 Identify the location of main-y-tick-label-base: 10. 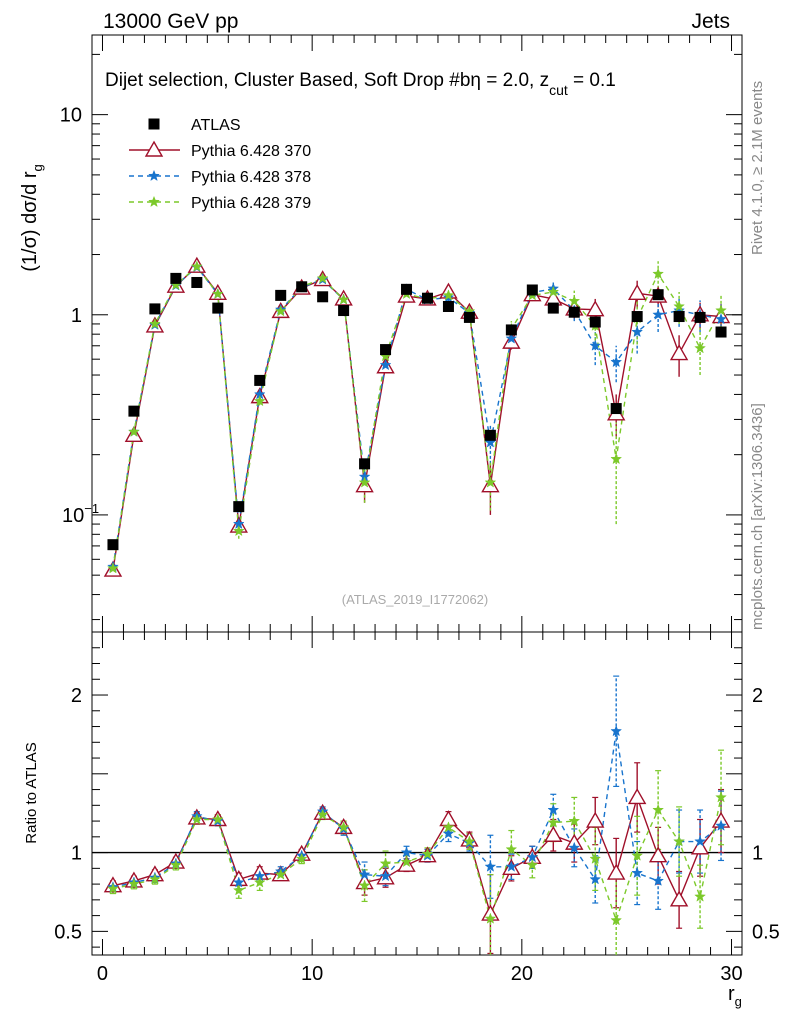
(71, 116).